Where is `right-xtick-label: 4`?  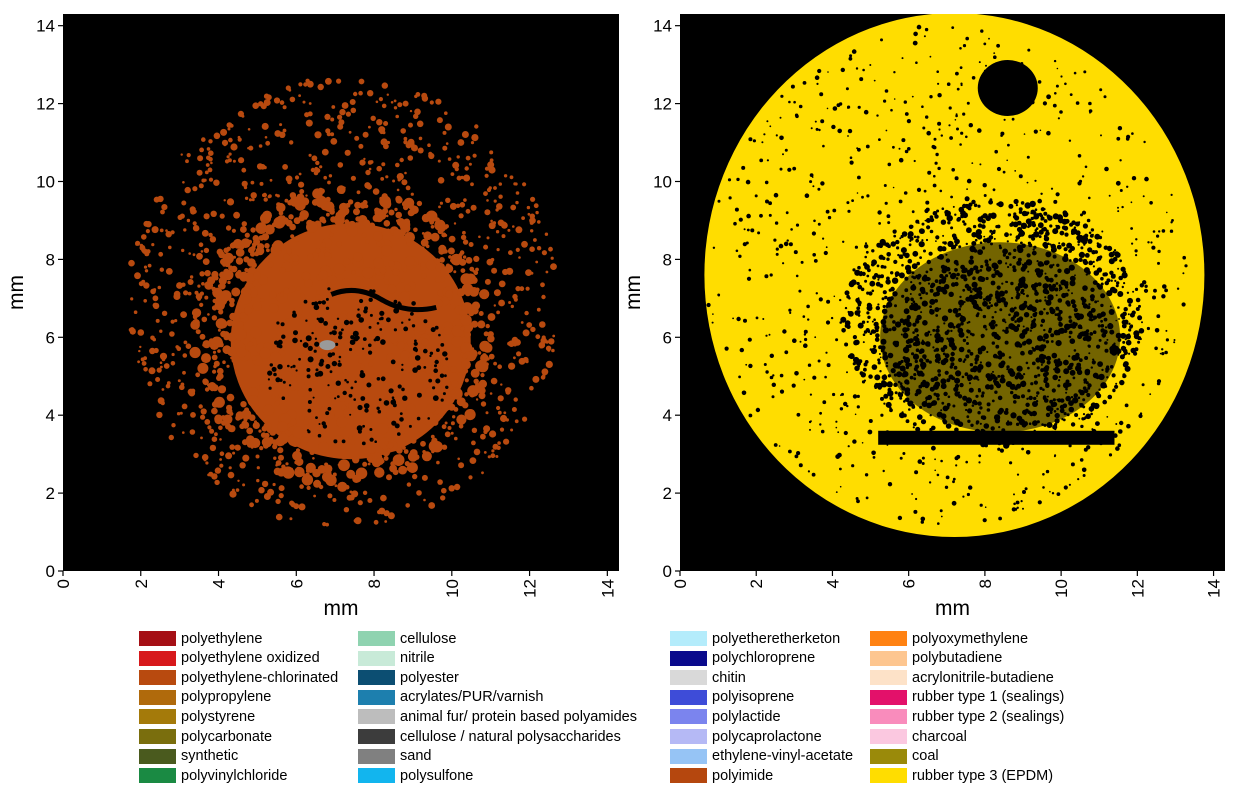 right-xtick-label: 4 is located at coordinates (832, 583).